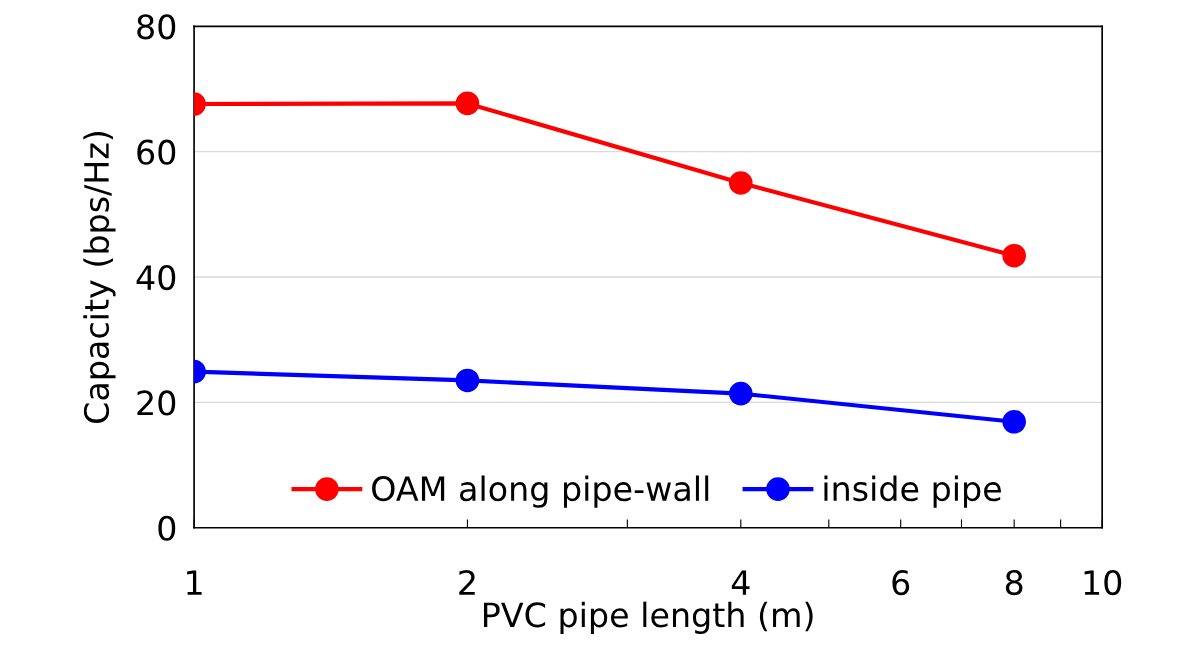  Describe the element at coordinates (1014, 582) in the screenshot. I see `x-tick-label: 8` at that location.